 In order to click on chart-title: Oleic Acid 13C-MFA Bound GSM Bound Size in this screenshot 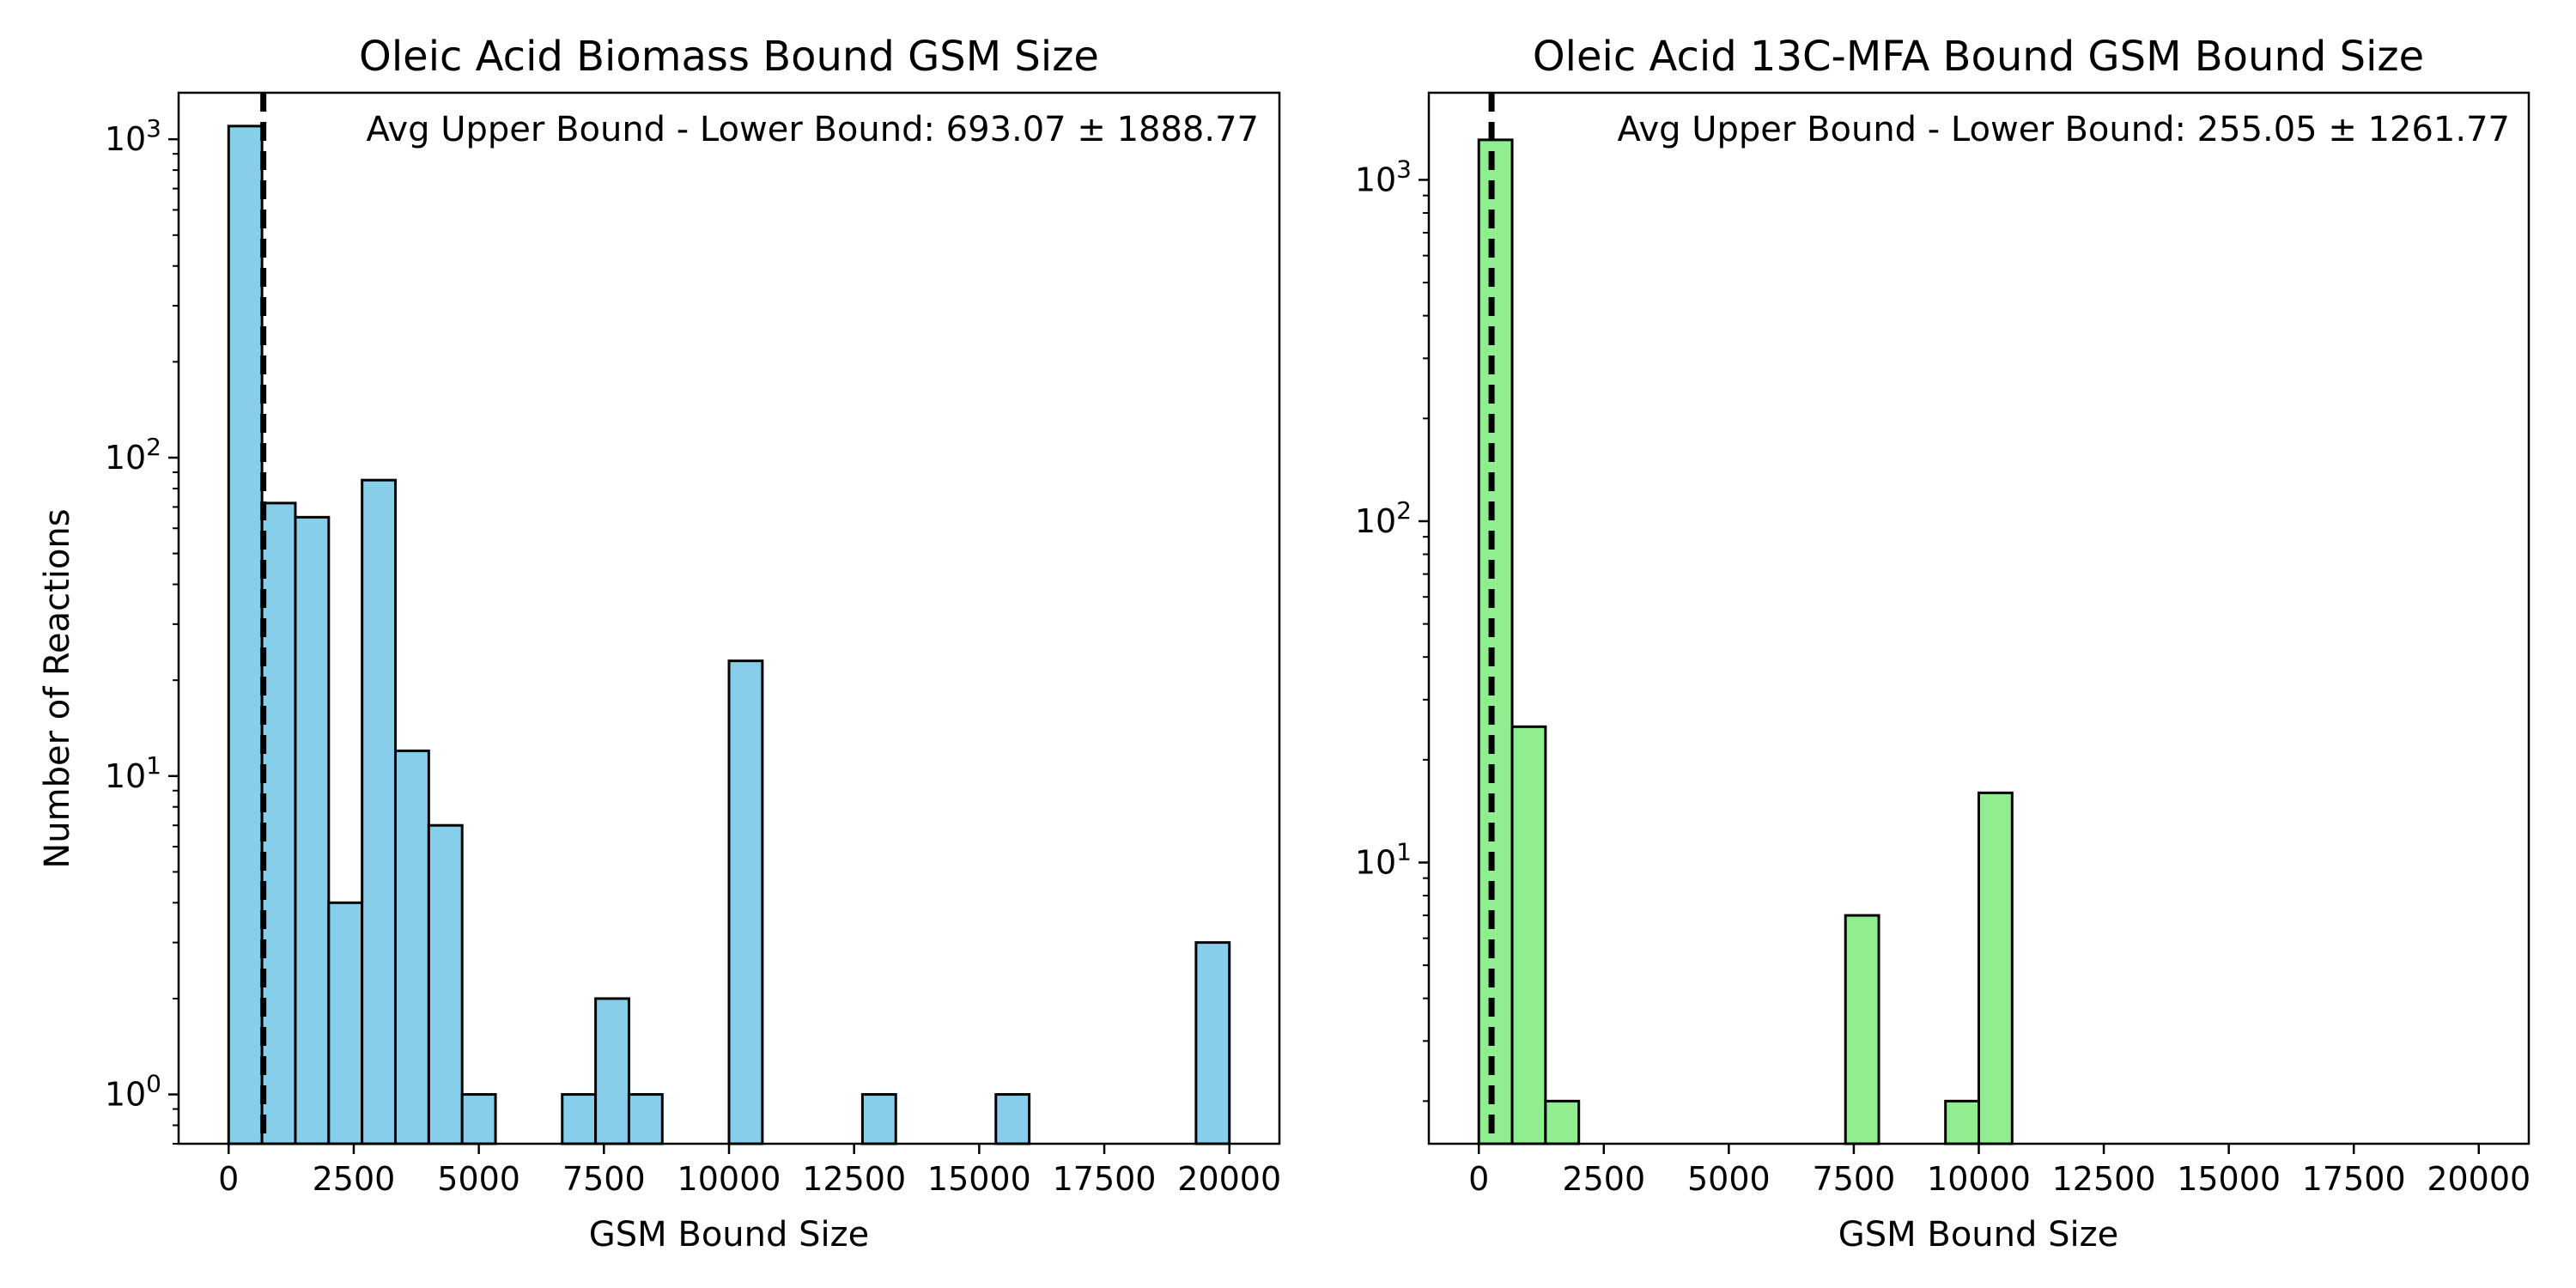, I will do `click(1978, 57)`.